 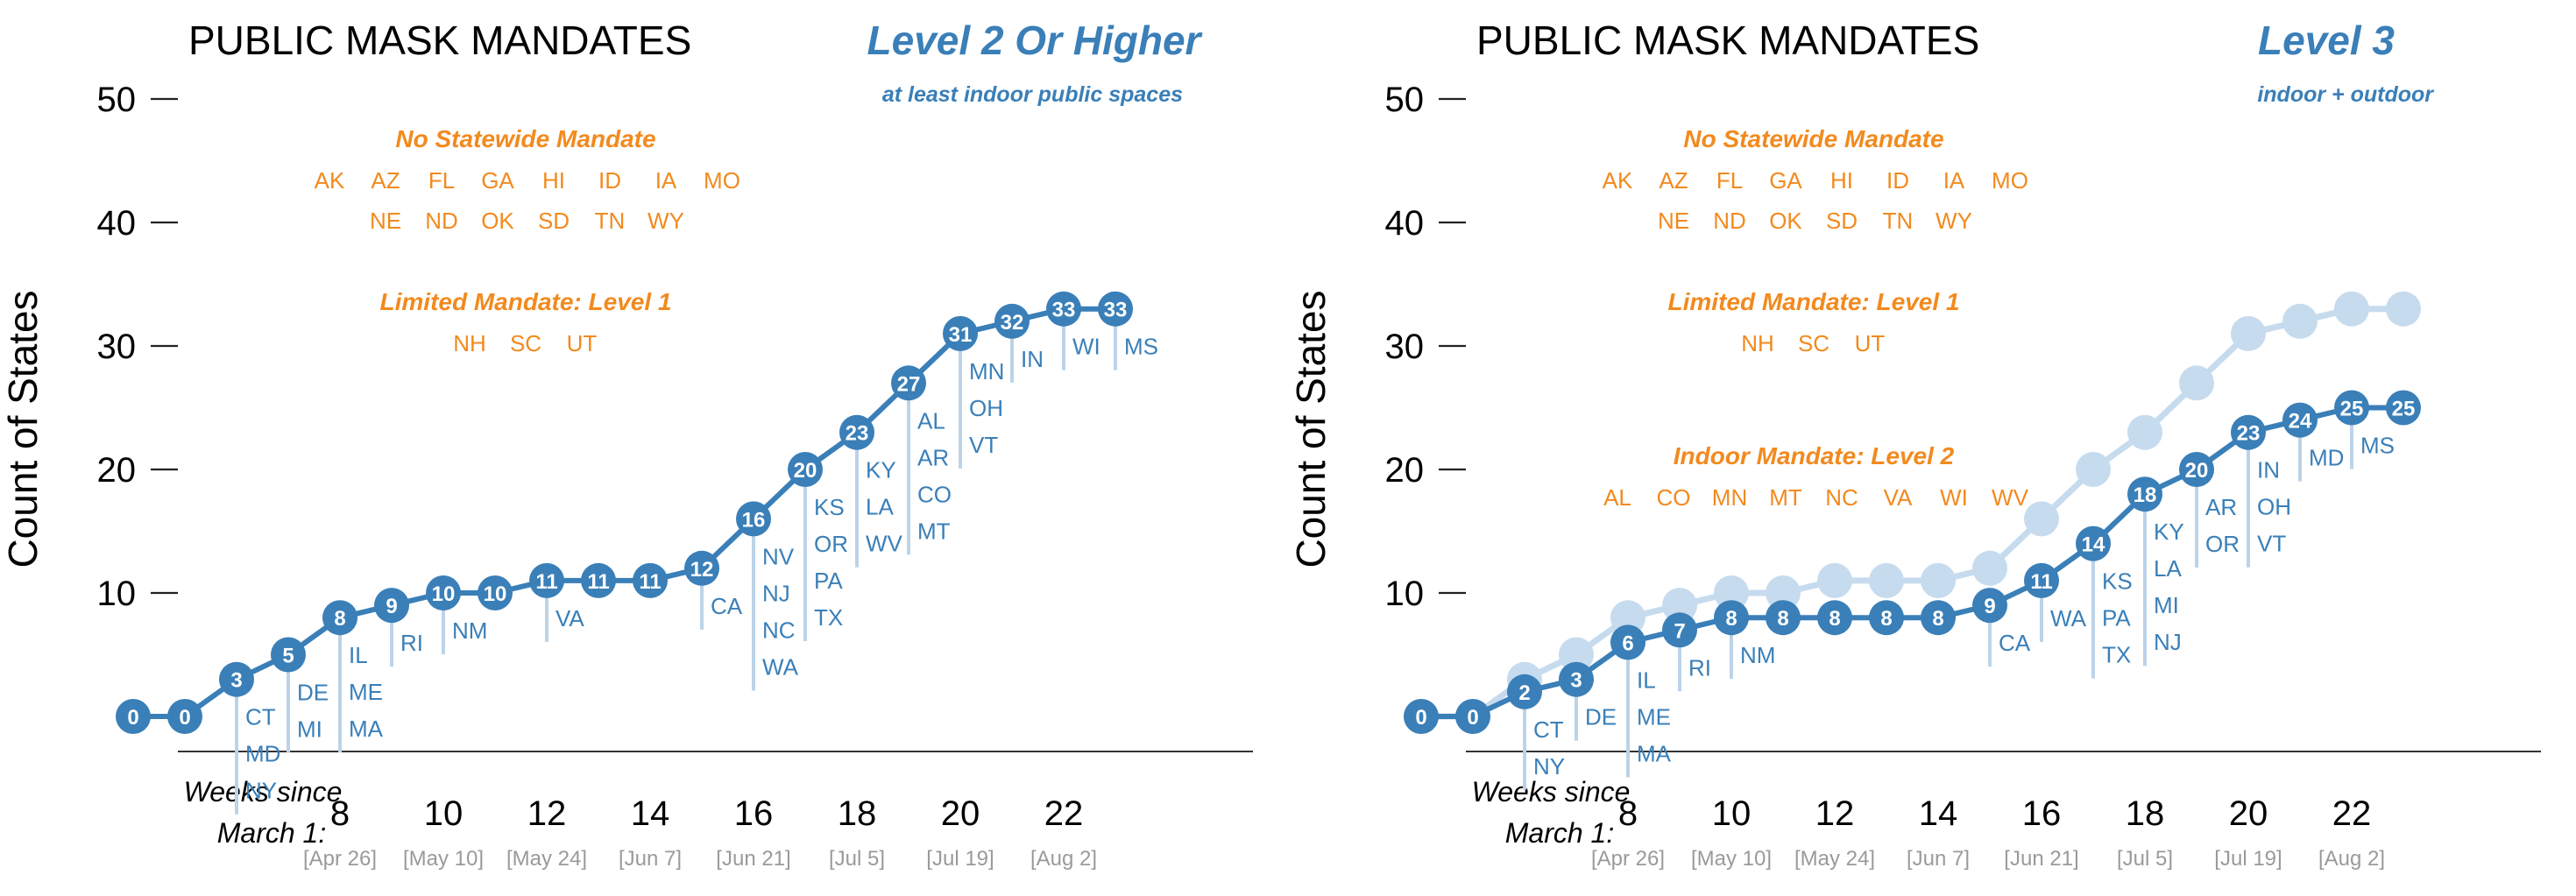 What do you see at coordinates (385, 180) in the screenshot?
I see `annotation-state: AZ` at bounding box center [385, 180].